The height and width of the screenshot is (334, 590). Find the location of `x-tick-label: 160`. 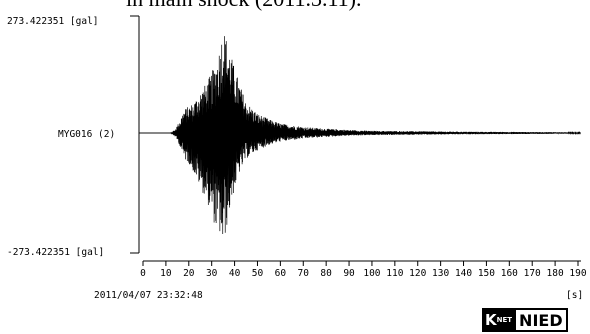

x-tick-label: 160 is located at coordinates (509, 273).